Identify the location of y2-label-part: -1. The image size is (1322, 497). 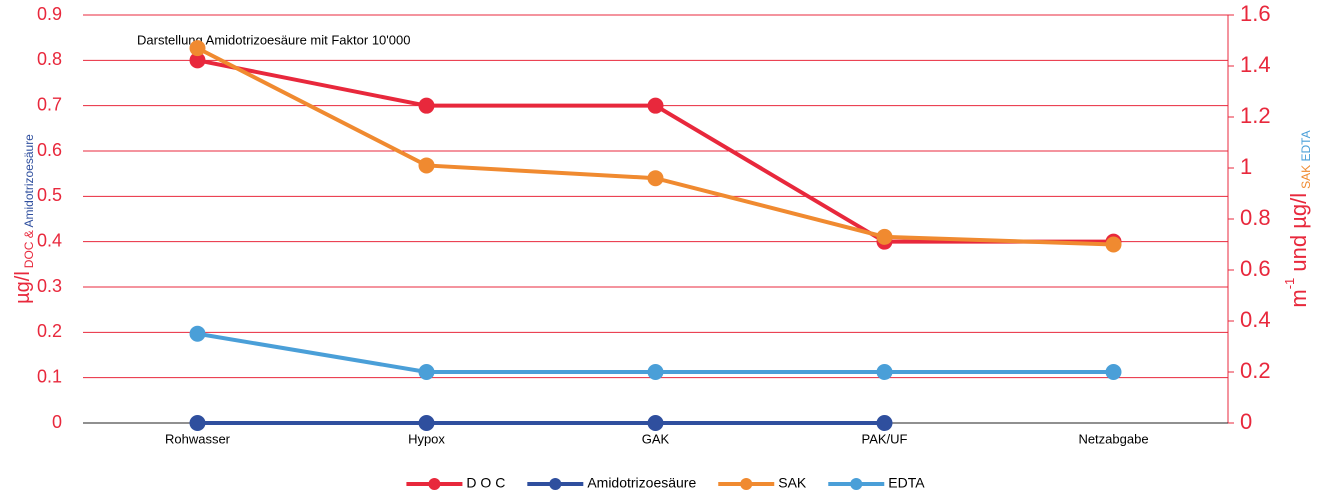
(1289, 284).